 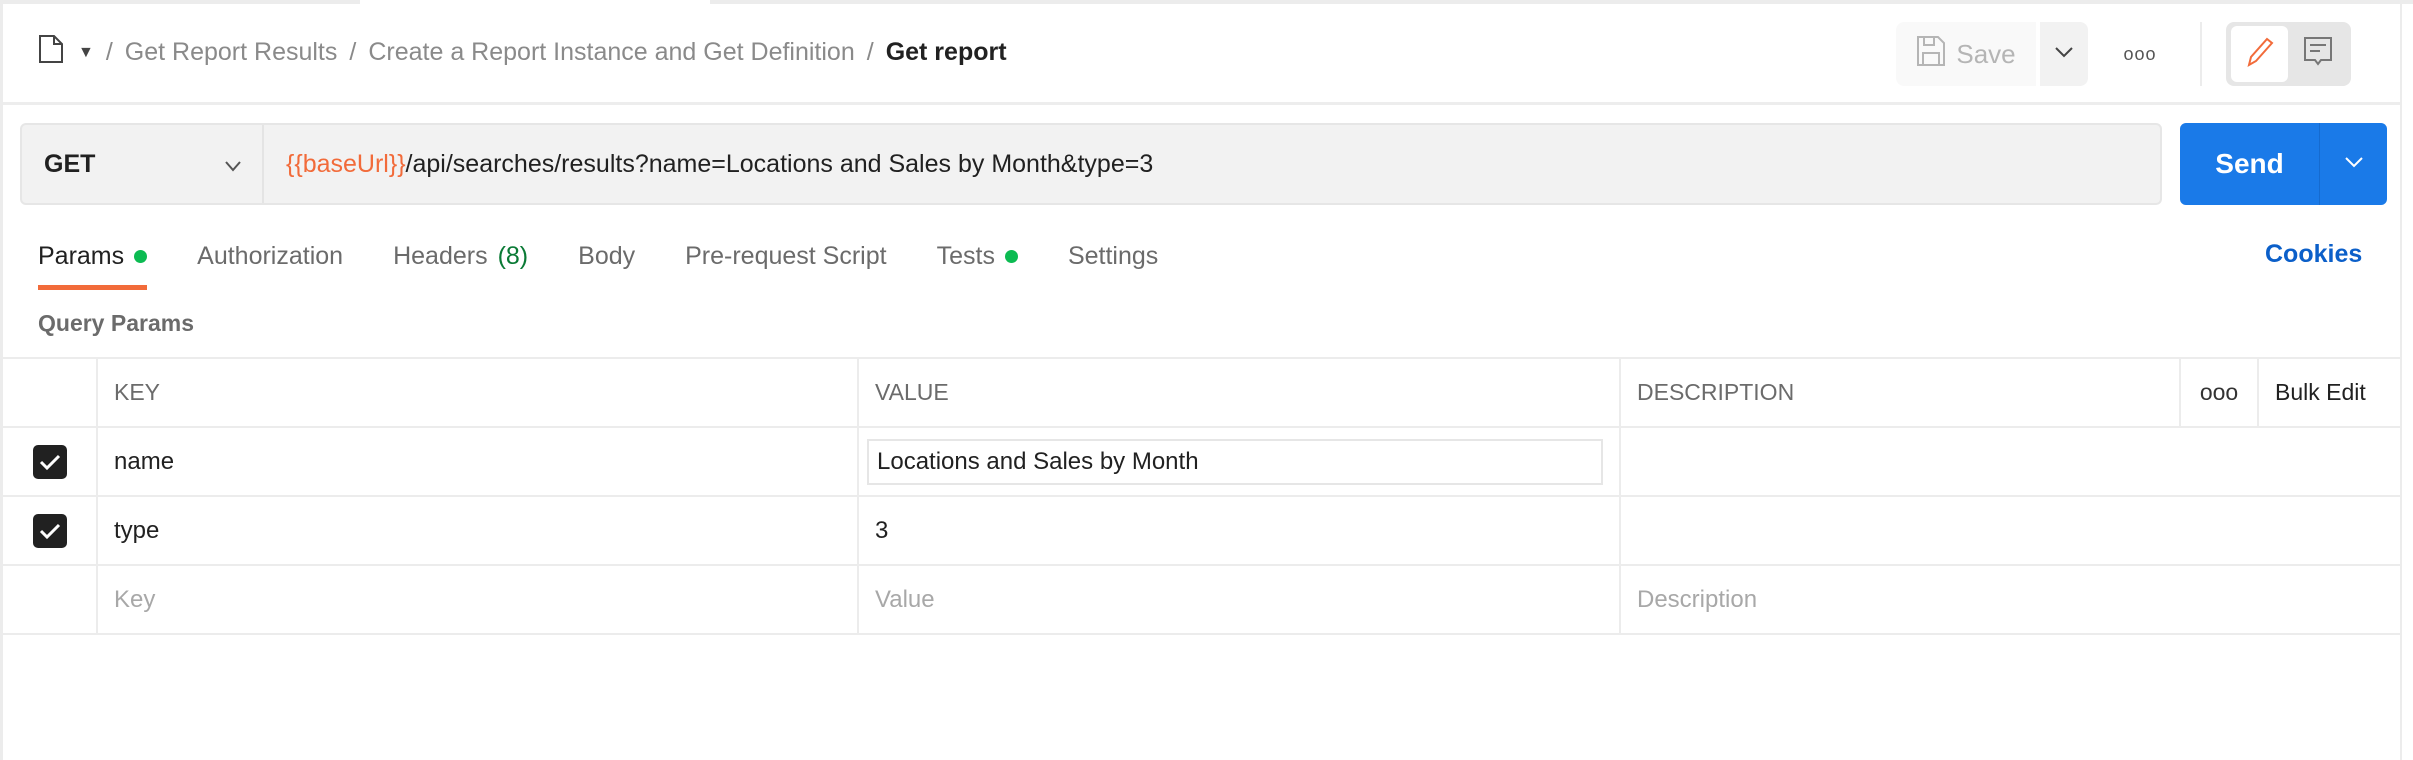 What do you see at coordinates (143, 164) in the screenshot?
I see `method-select: GET` at bounding box center [143, 164].